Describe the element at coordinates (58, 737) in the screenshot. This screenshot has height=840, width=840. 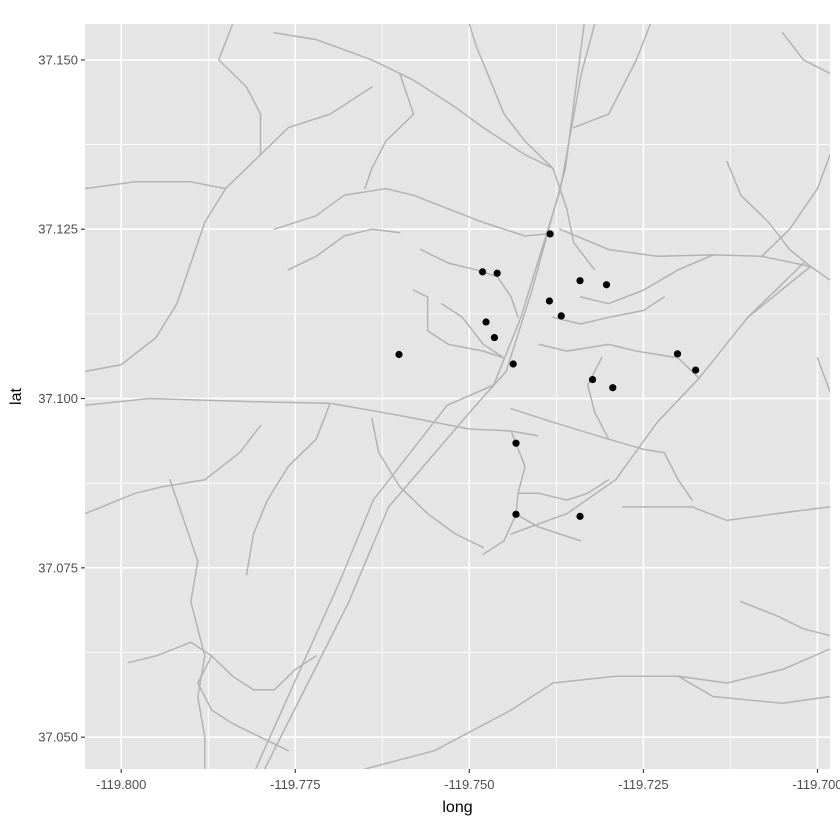
I see `y-tick-label: 37.050` at that location.